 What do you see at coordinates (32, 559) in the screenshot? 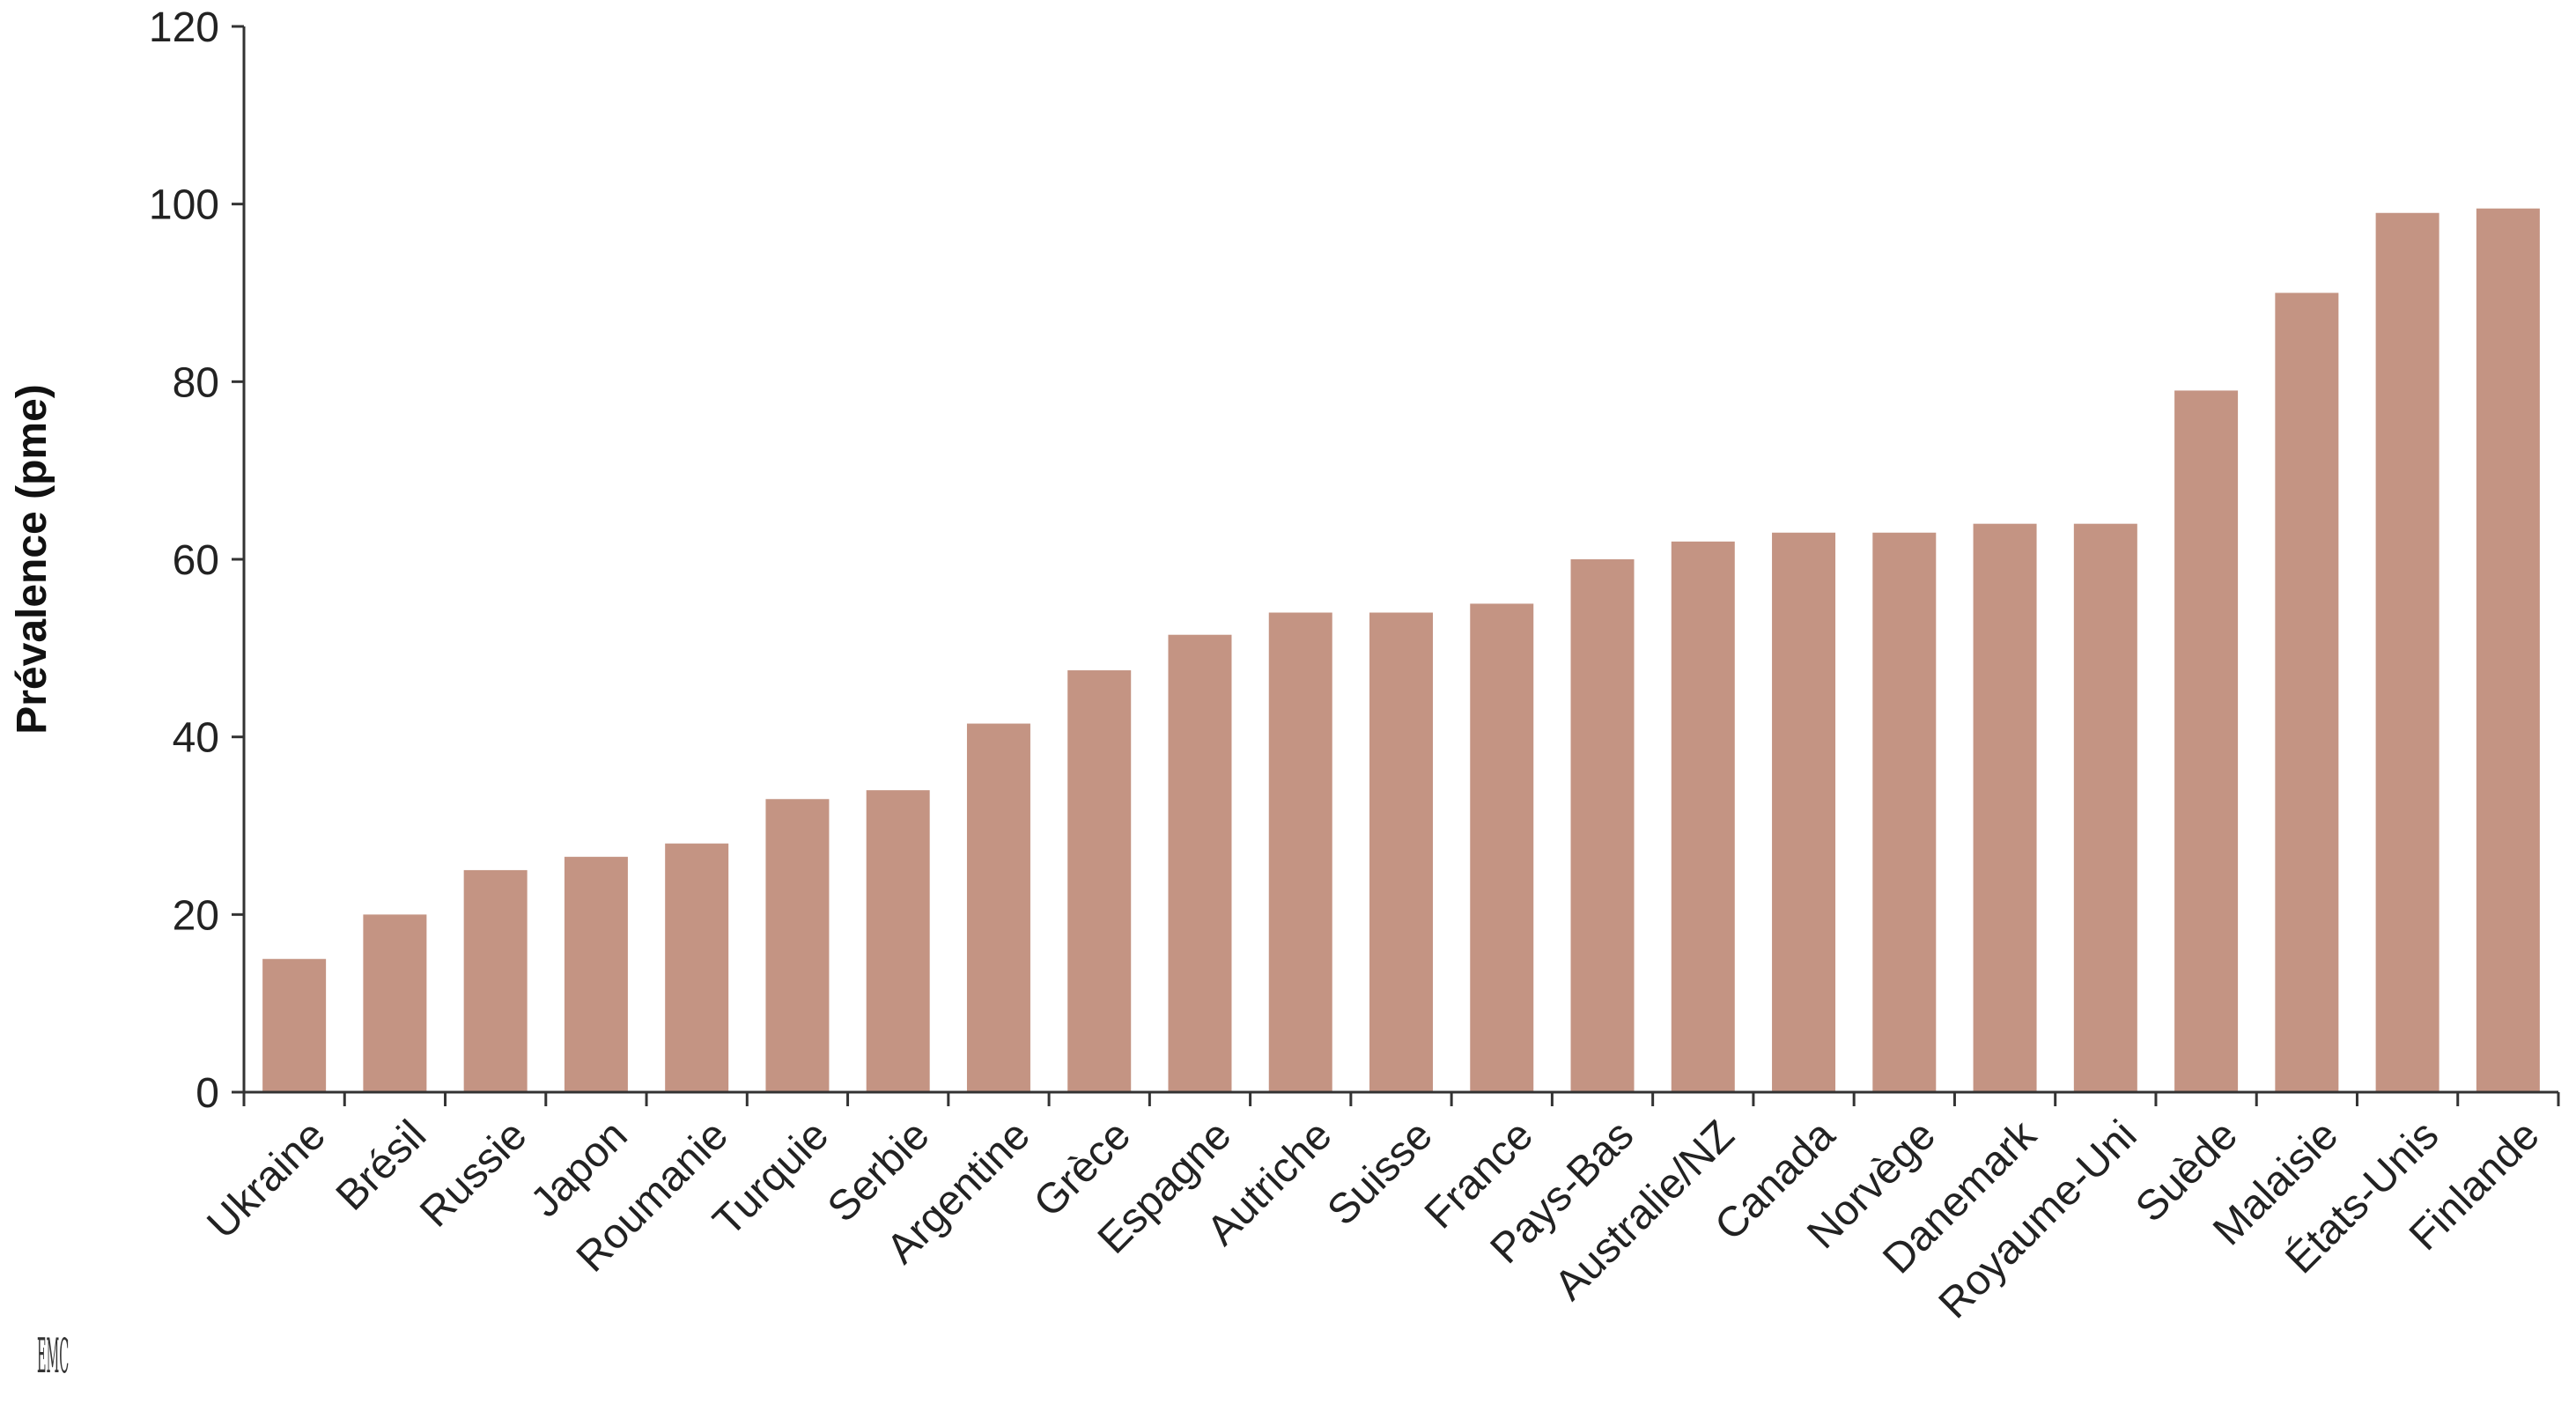
I see `y-axis-title: Prévalence (pme)` at bounding box center [32, 559].